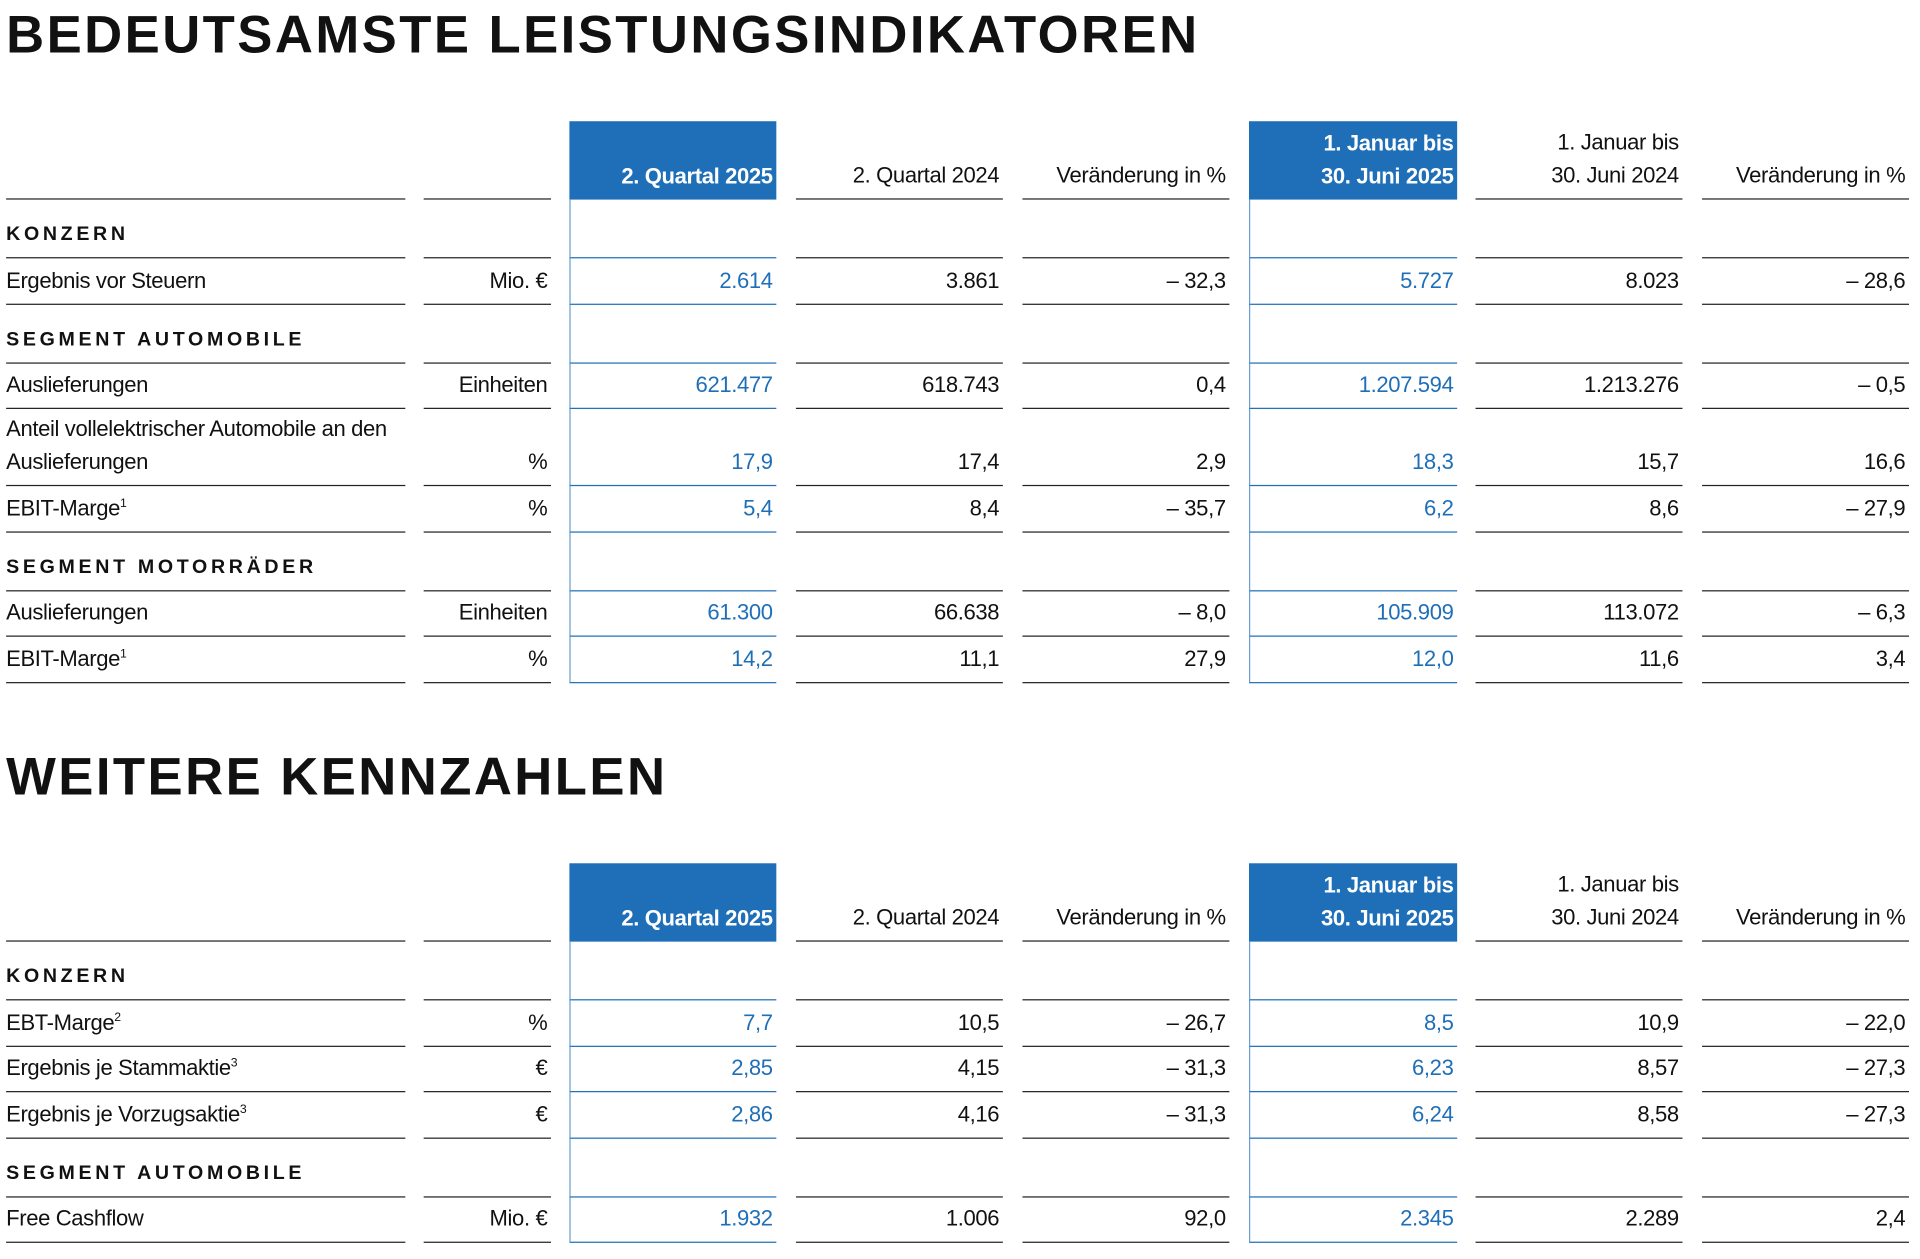 The width and height of the screenshot is (1920, 1259). What do you see at coordinates (1438, 507) in the screenshot?
I see `value: 6,2` at bounding box center [1438, 507].